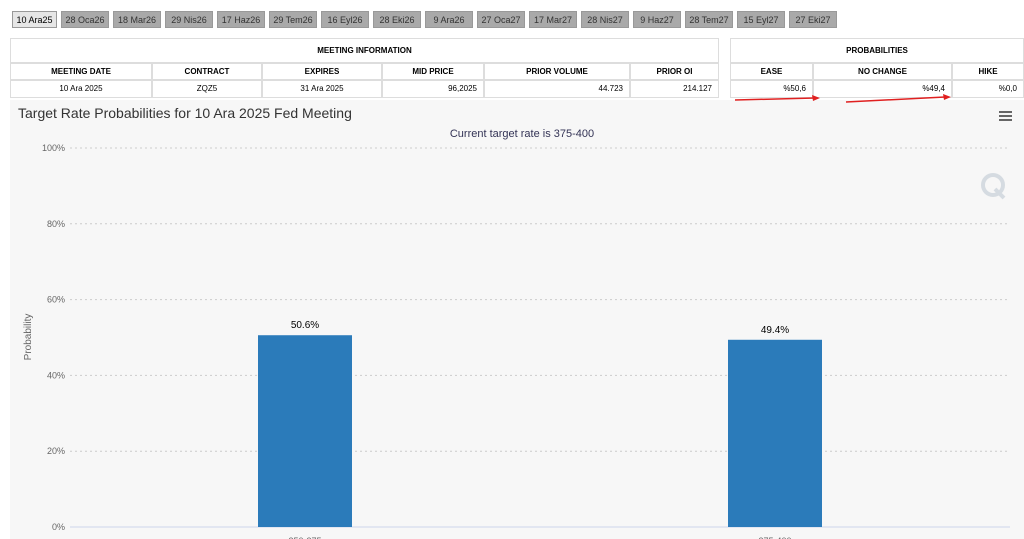 The height and width of the screenshot is (539, 1024). I want to click on x-tick-label: 375-400, so click(774, 537).